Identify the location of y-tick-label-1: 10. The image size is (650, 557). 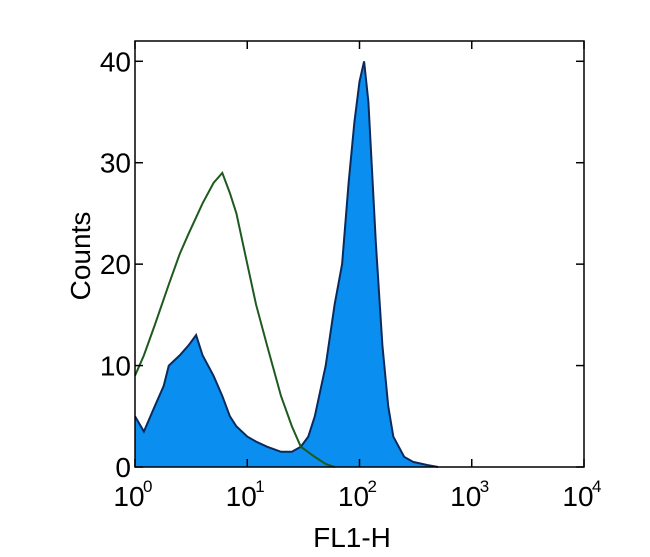
(115, 366).